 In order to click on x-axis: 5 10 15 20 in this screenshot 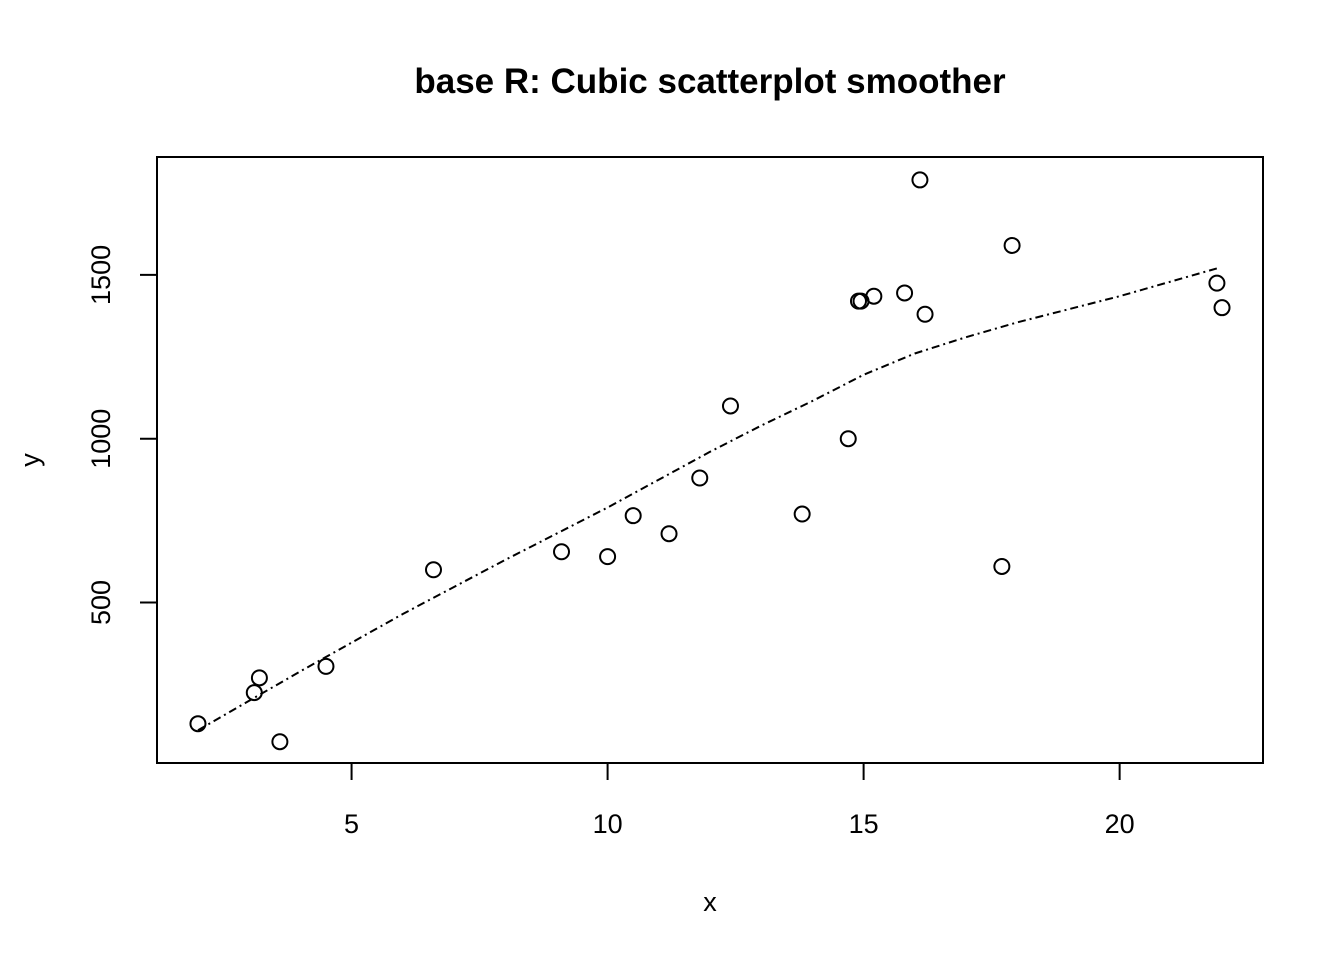, I will do `click(739, 801)`.